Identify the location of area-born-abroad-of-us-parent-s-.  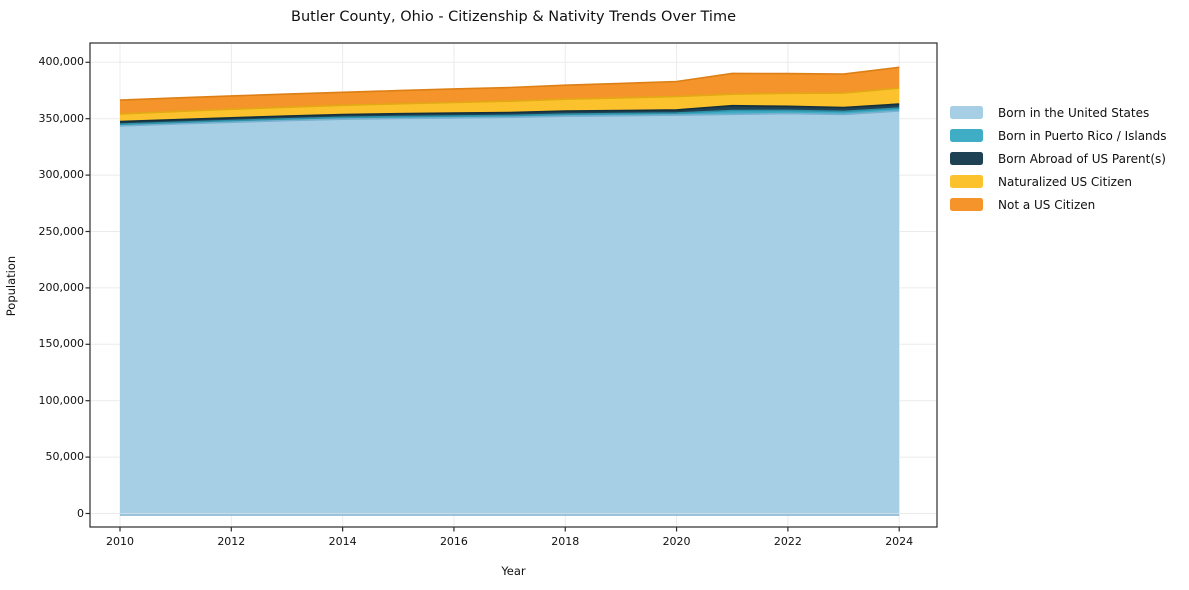
(510, 114).